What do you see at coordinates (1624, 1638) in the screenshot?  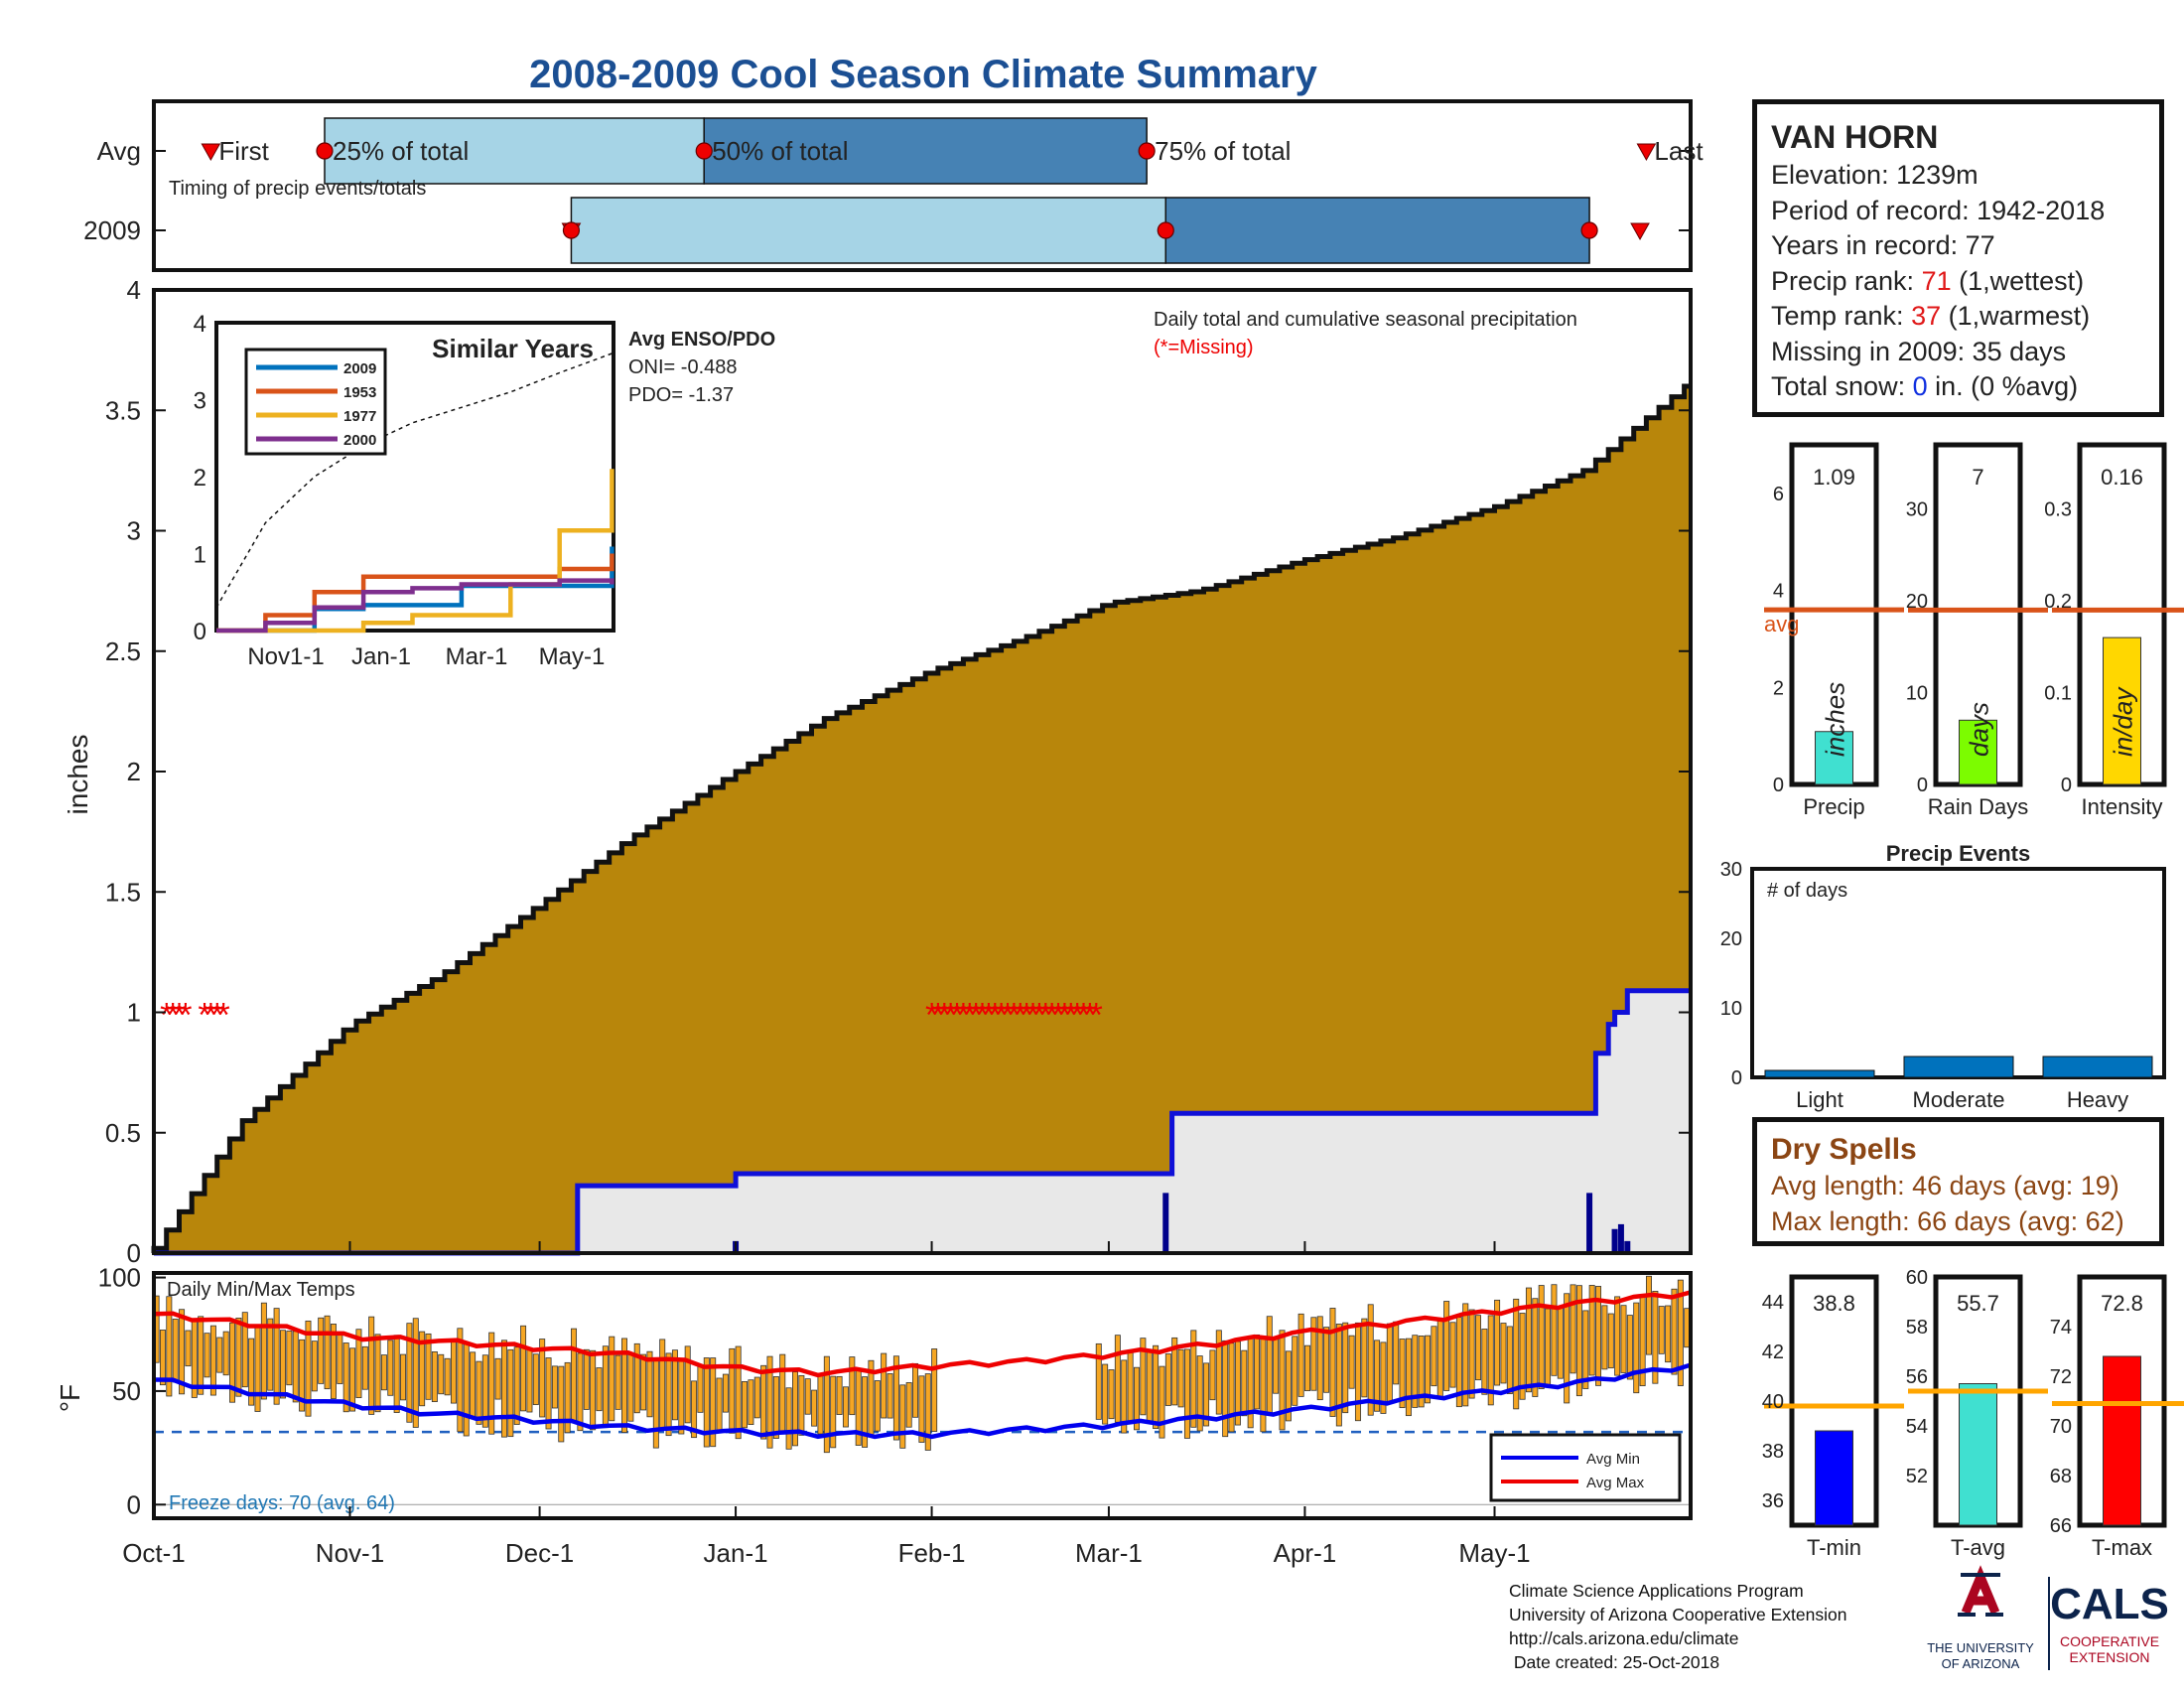 I see `credits-line-3: http://cals.arizona.edu/climate` at bounding box center [1624, 1638].